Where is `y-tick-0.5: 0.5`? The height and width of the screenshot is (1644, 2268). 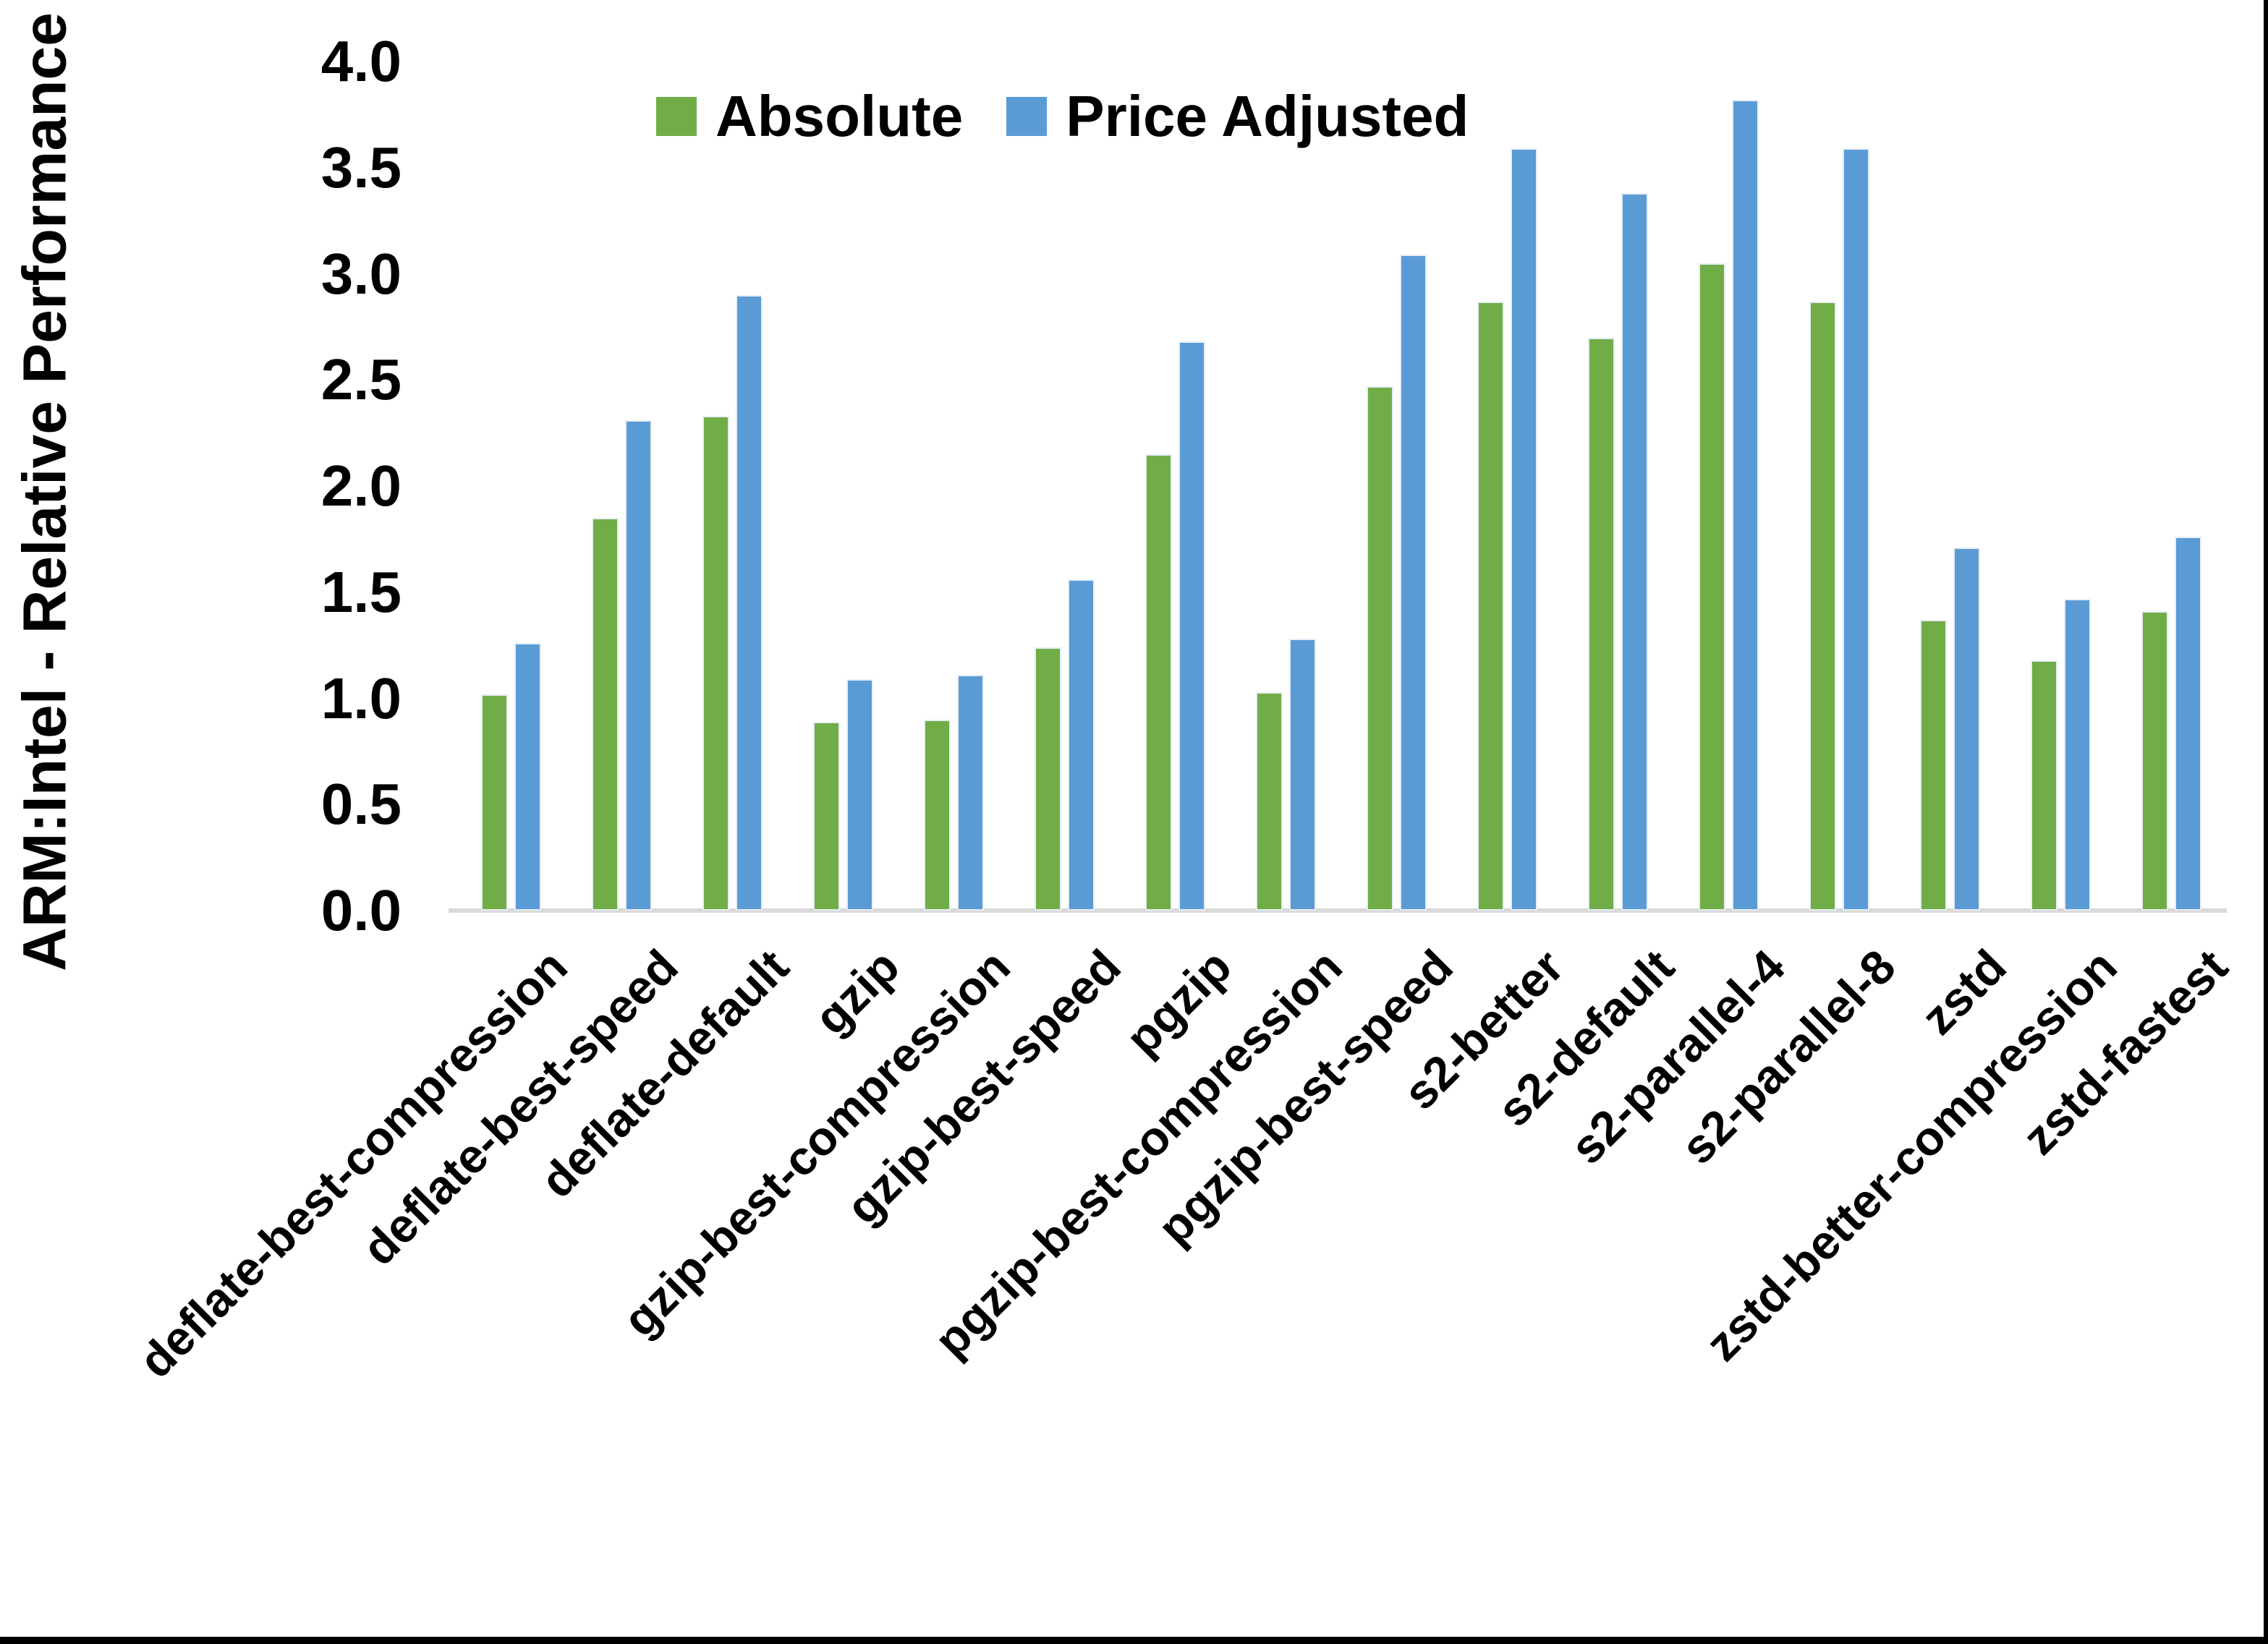
y-tick-0.5: 0.5 is located at coordinates (361, 804).